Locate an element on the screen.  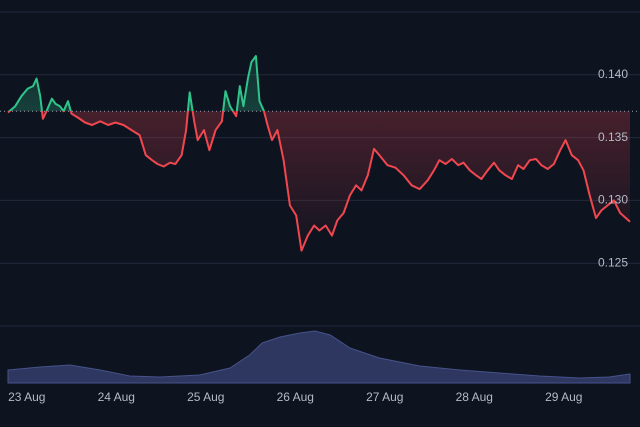
y-tick-label: 0.135 is located at coordinates (613, 137).